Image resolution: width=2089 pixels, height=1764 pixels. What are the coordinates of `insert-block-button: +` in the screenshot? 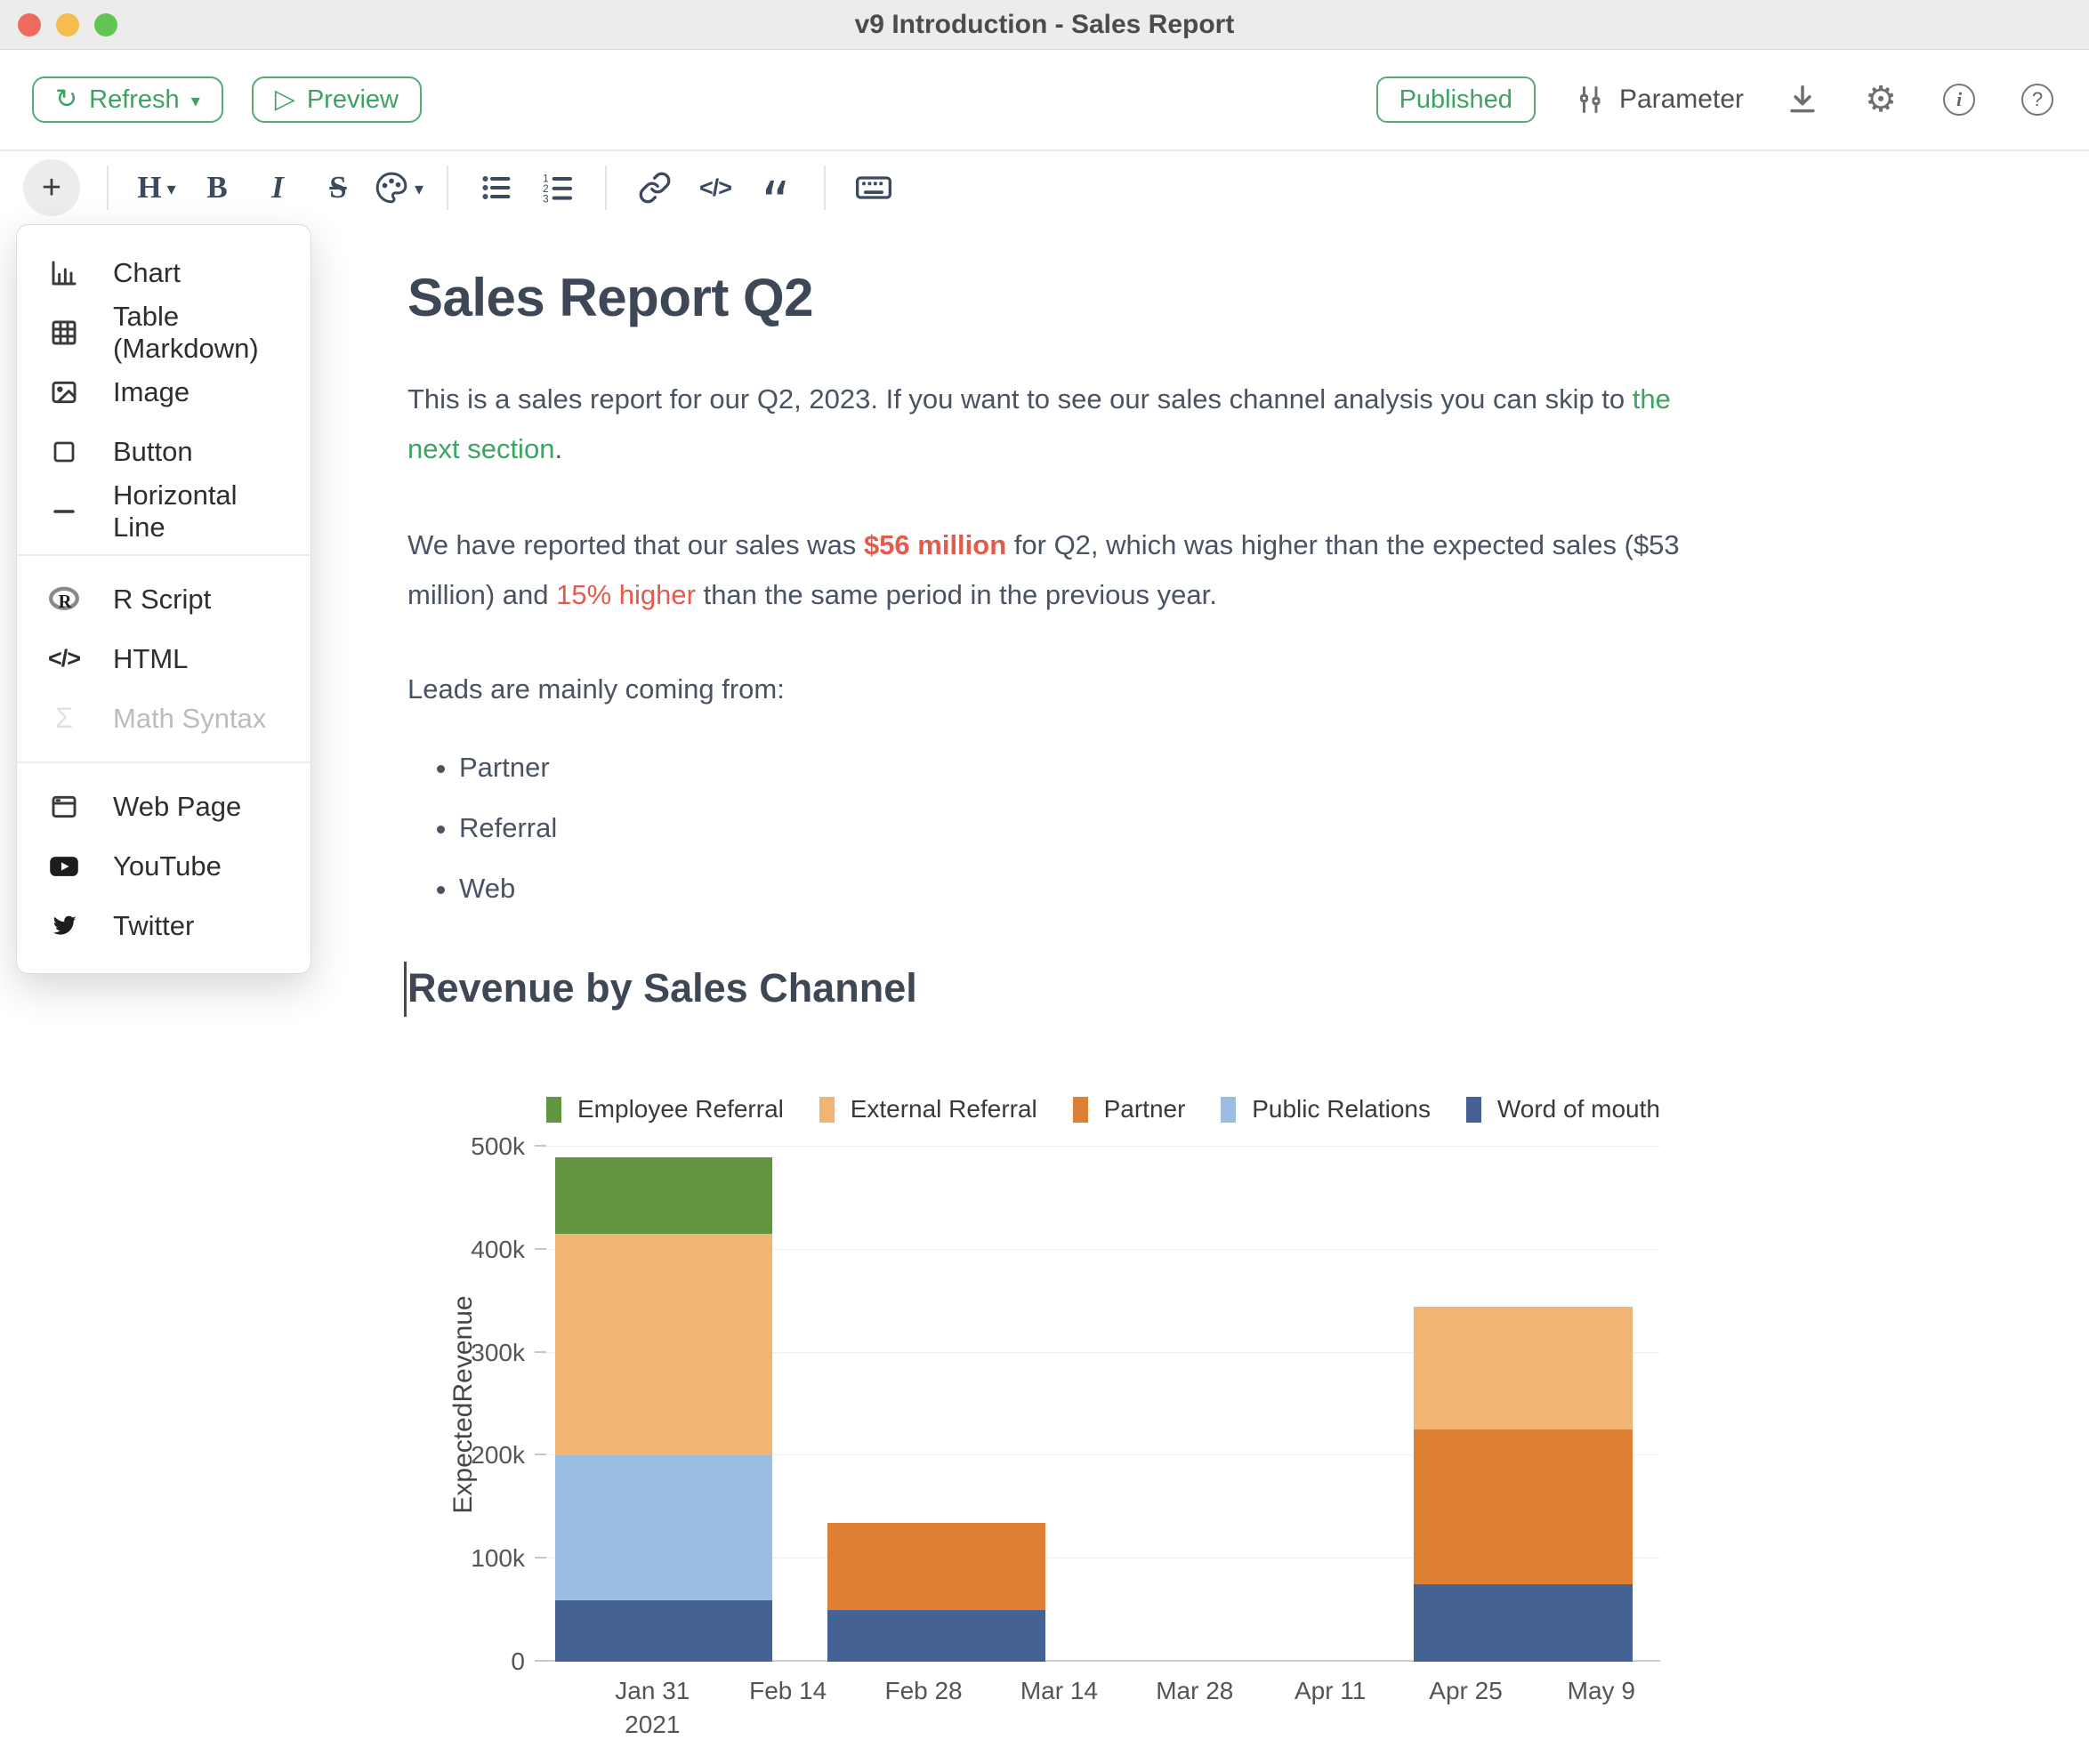 It's located at (51, 187).